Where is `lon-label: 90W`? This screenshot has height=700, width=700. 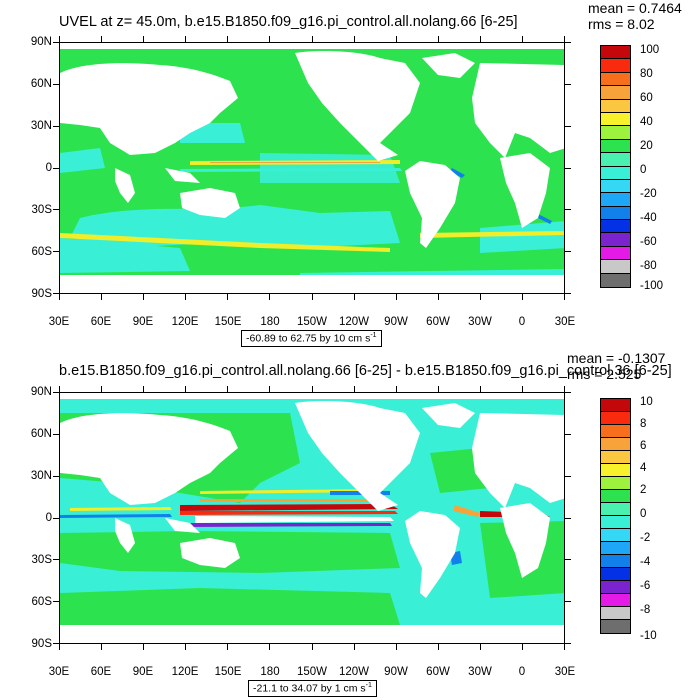
lon-label: 90W is located at coordinates (396, 672).